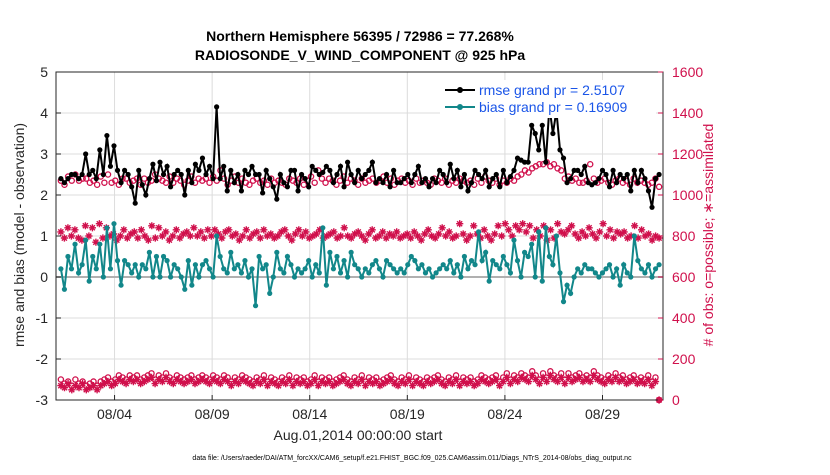 Image resolution: width=830 pixels, height=475 pixels. I want to click on y-tick-label-left: 4, so click(44, 113).